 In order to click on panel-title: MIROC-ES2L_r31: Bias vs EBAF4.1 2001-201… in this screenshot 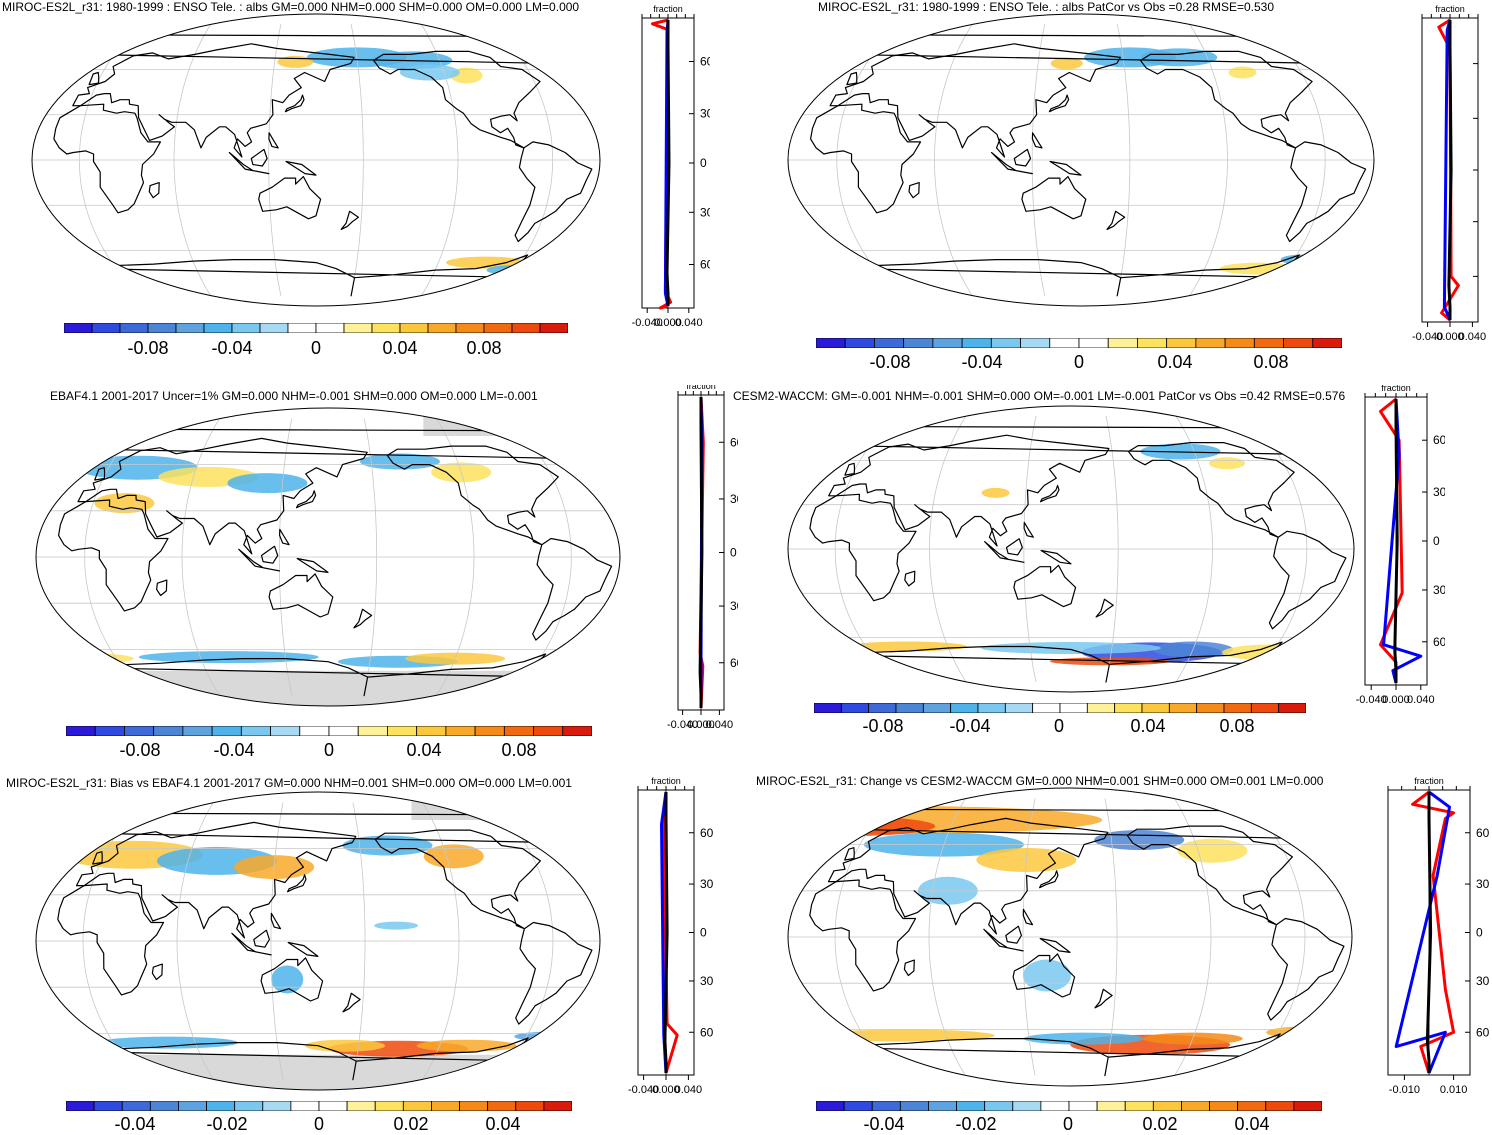, I will do `click(289, 783)`.